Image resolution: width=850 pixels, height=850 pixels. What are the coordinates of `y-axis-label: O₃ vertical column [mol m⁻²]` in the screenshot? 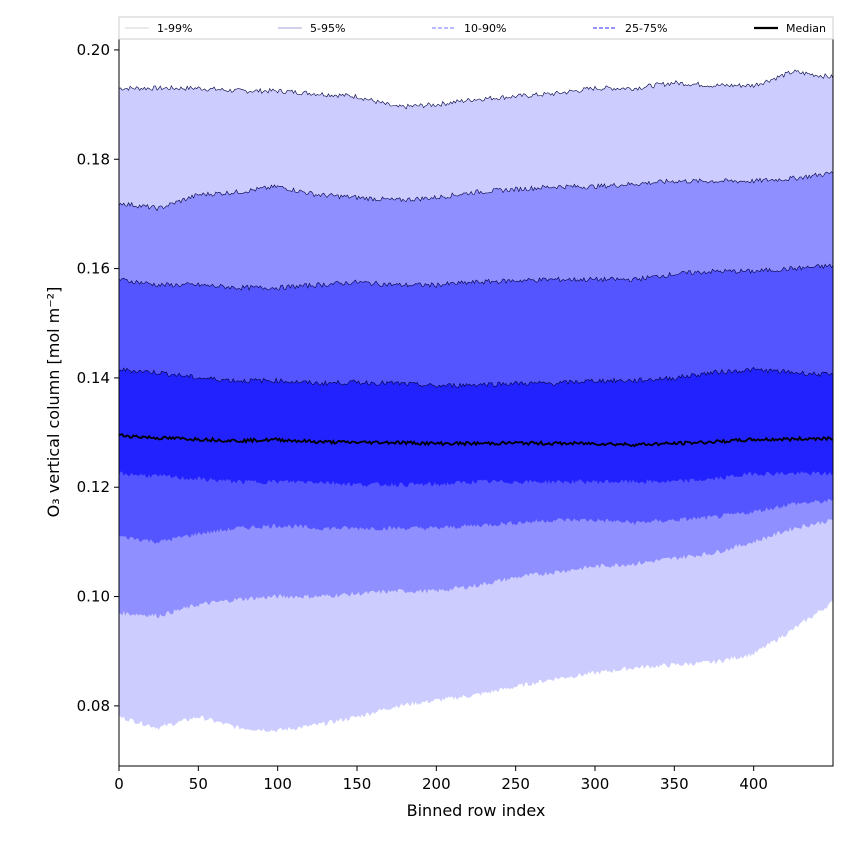 It's located at (53, 402).